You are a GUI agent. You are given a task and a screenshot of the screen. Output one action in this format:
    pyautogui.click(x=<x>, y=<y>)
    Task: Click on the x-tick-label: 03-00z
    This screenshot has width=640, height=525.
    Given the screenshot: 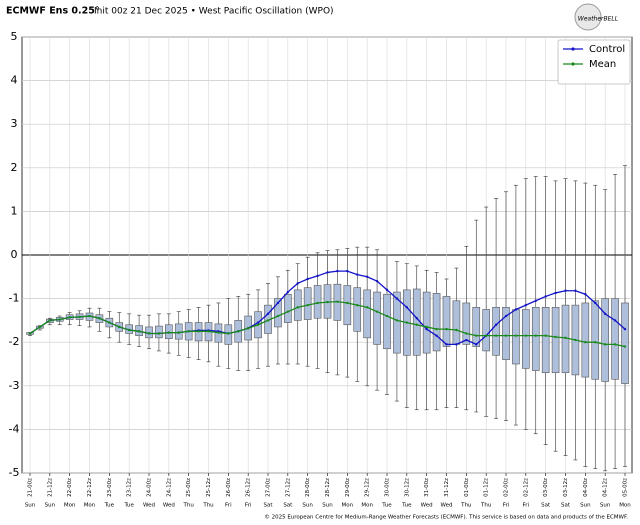 What is the action you would take?
    pyautogui.click(x=546, y=487)
    